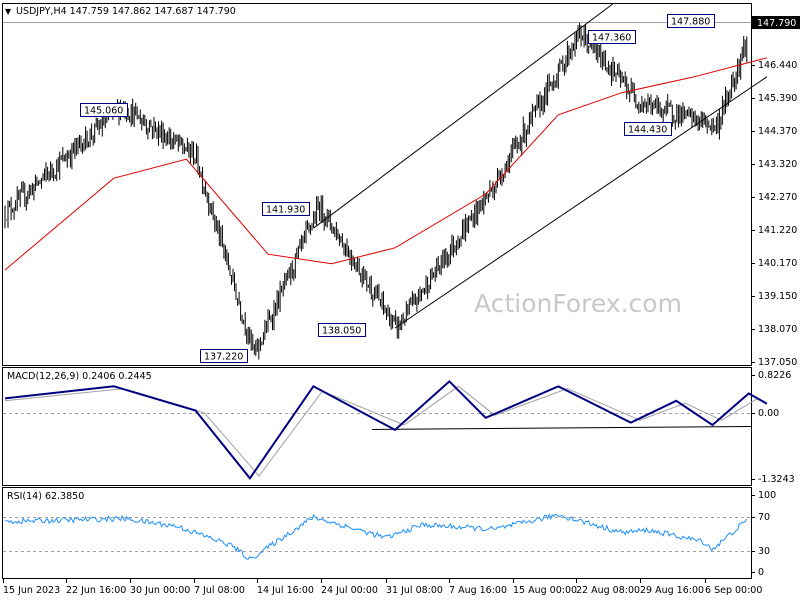 This screenshot has width=800, height=600. I want to click on rsi-tick-label: 100, so click(767, 495).